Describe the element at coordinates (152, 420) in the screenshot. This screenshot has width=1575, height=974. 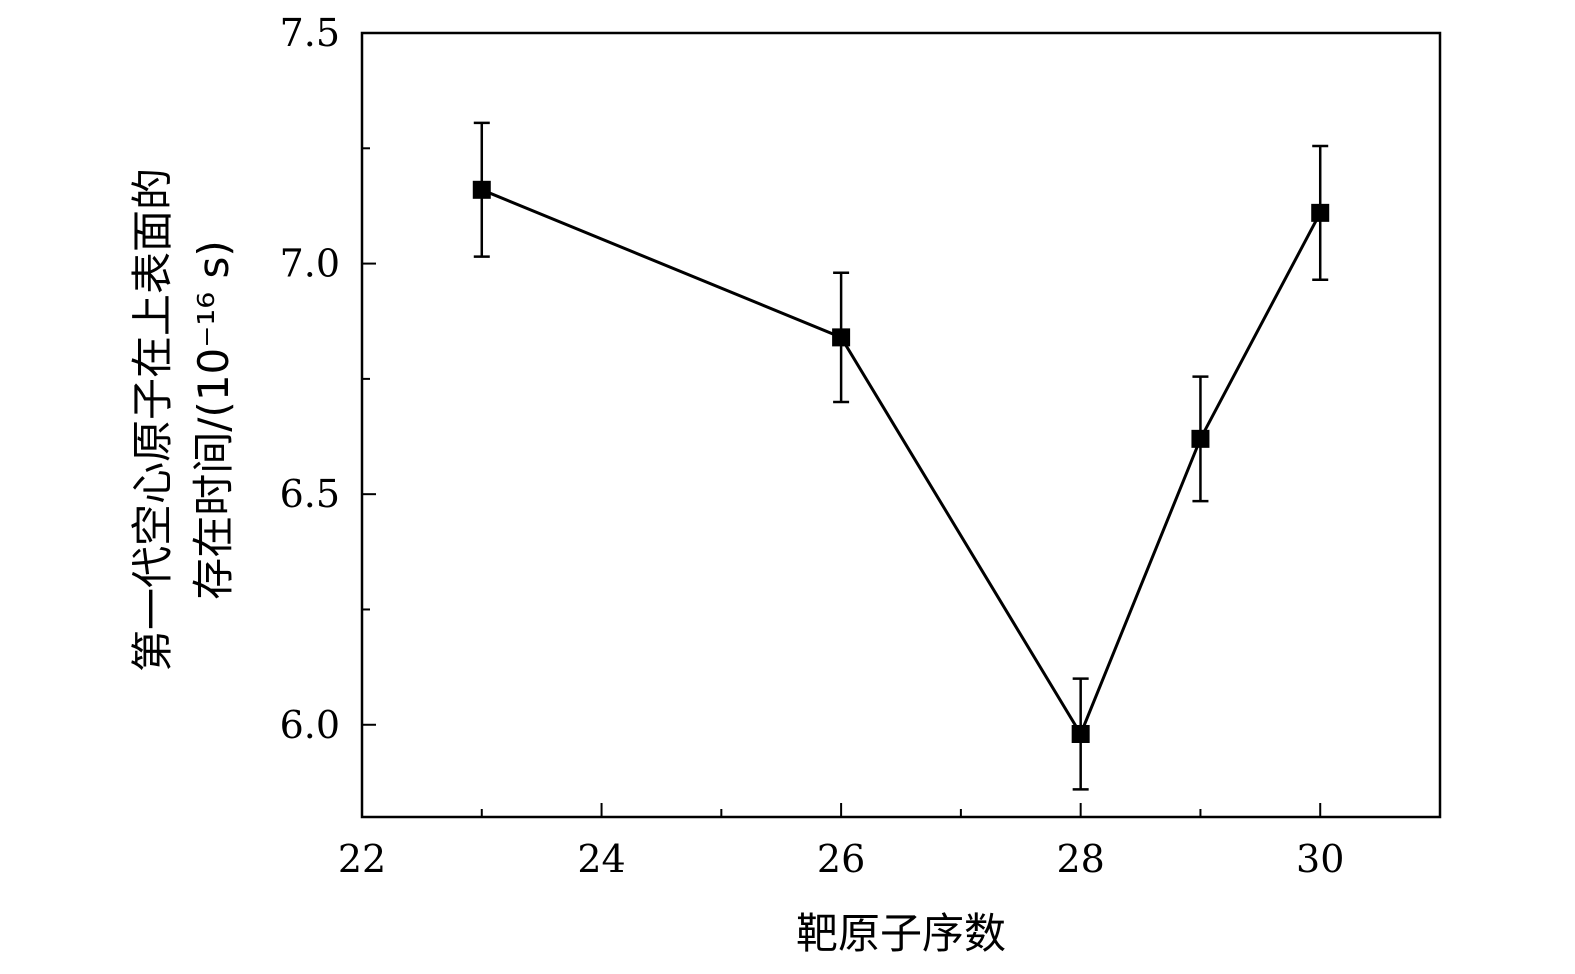
I see `y-axis-label-line1: 第一代空心原子在上表面的` at that location.